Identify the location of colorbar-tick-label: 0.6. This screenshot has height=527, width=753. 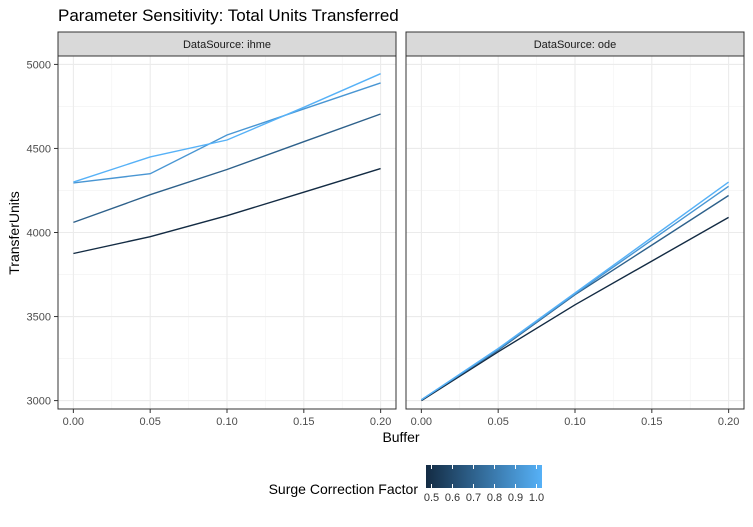
(452, 498).